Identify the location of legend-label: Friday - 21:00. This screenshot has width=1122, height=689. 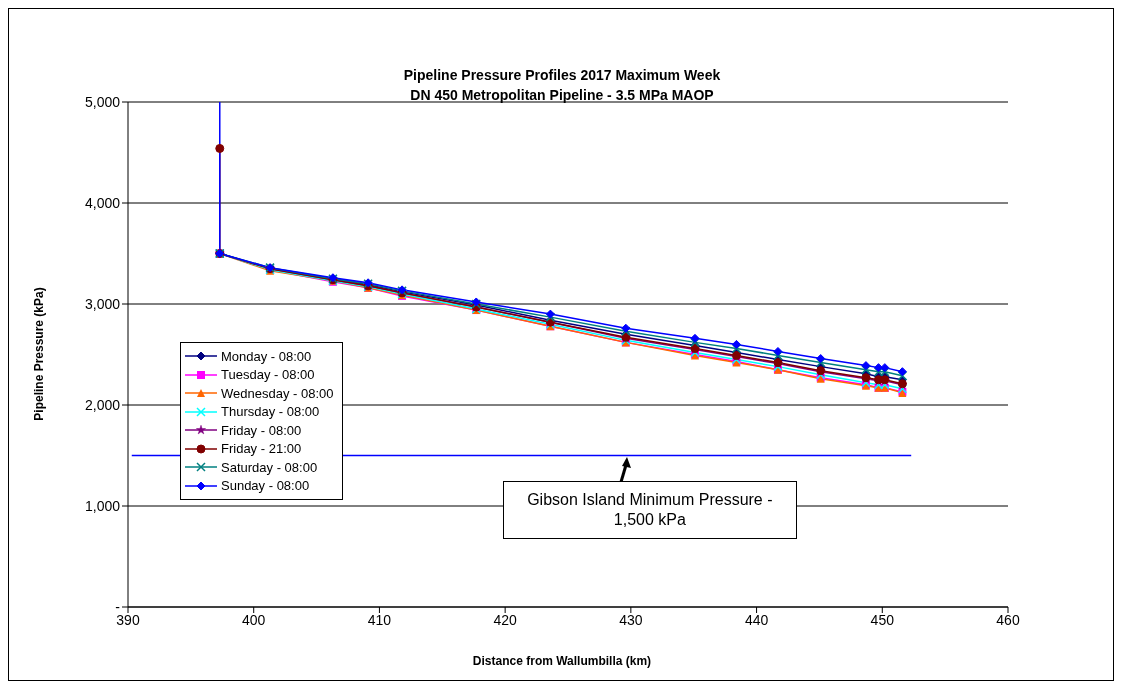
(261, 449).